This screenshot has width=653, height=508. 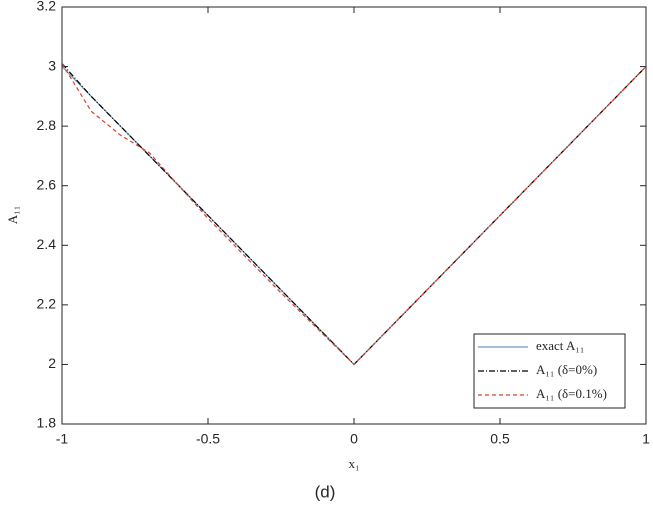 I want to click on y-tick-label: 1.8, so click(x=47, y=423).